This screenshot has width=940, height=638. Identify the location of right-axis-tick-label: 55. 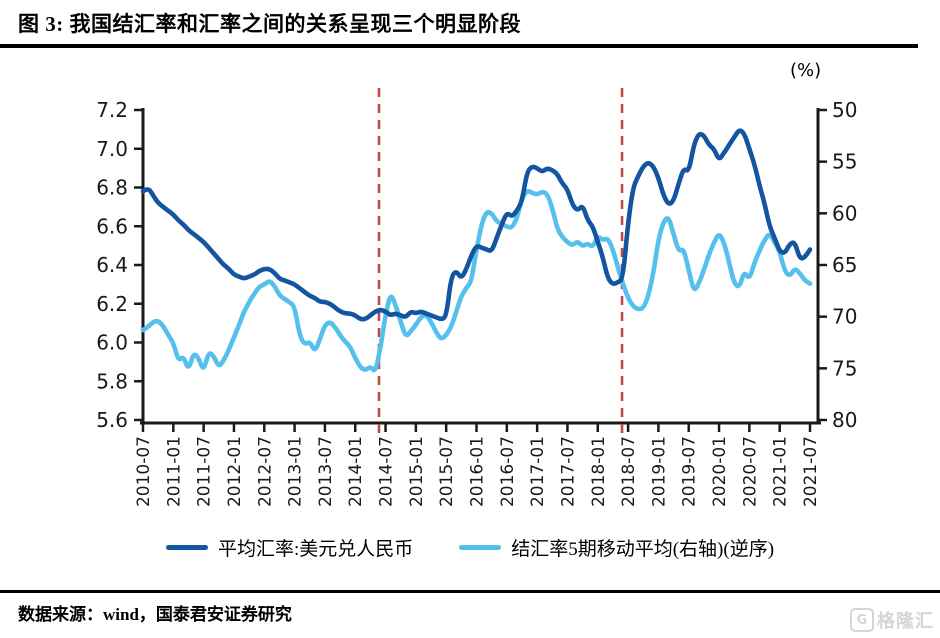
(844, 162).